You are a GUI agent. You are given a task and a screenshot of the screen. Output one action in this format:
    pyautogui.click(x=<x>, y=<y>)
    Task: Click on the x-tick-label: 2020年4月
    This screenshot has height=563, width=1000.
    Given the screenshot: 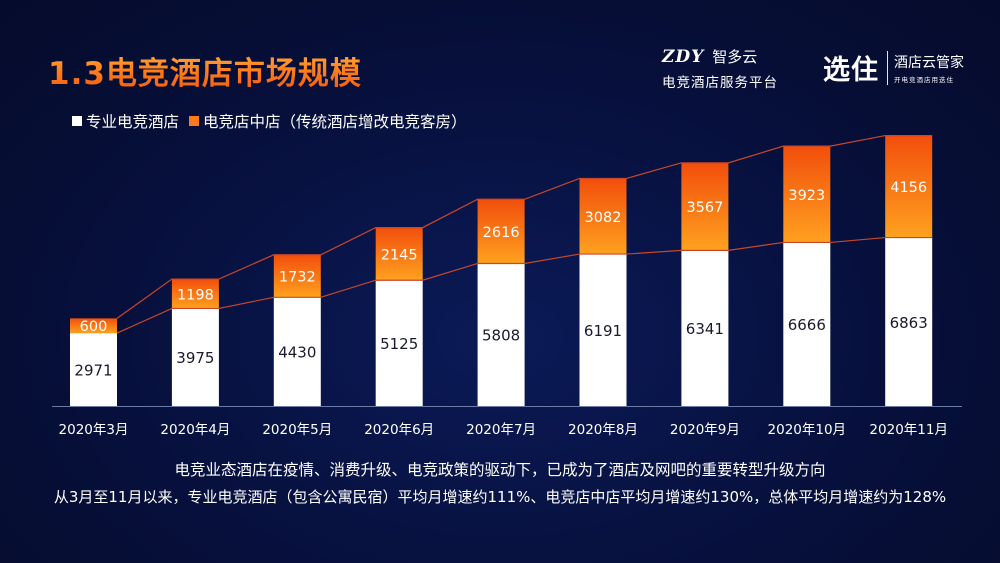 What is the action you would take?
    pyautogui.click(x=195, y=430)
    